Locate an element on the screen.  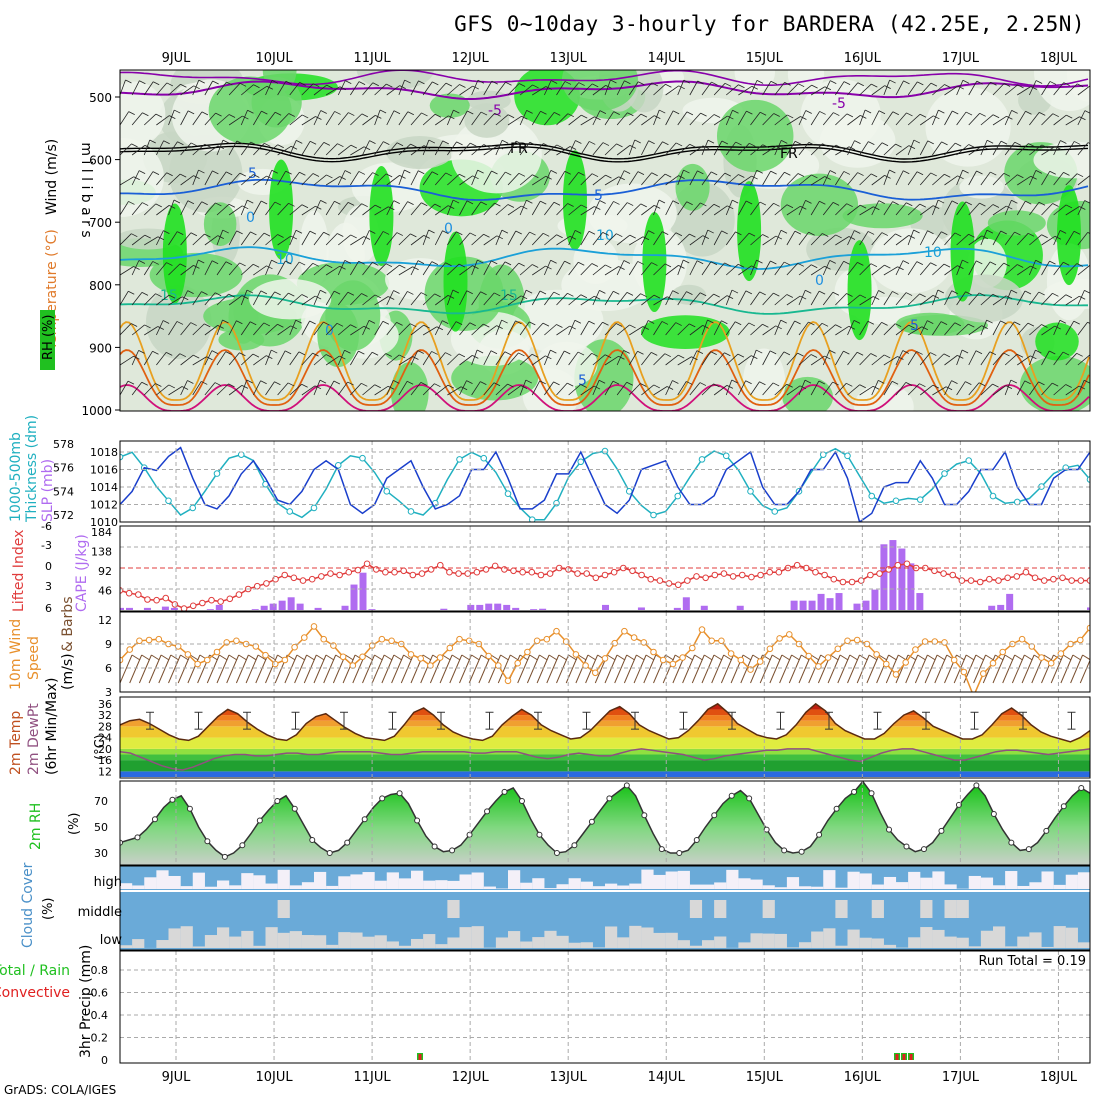
precip-label: 3hr Precip (mm) is located at coordinates (86, 1001).